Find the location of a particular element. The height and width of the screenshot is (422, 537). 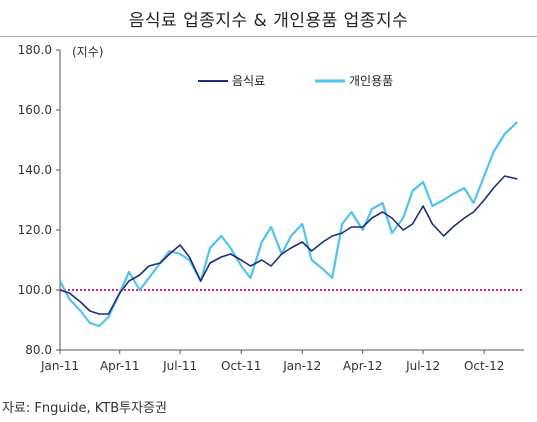

x-tick-label: Apr-11 is located at coordinates (120, 366).